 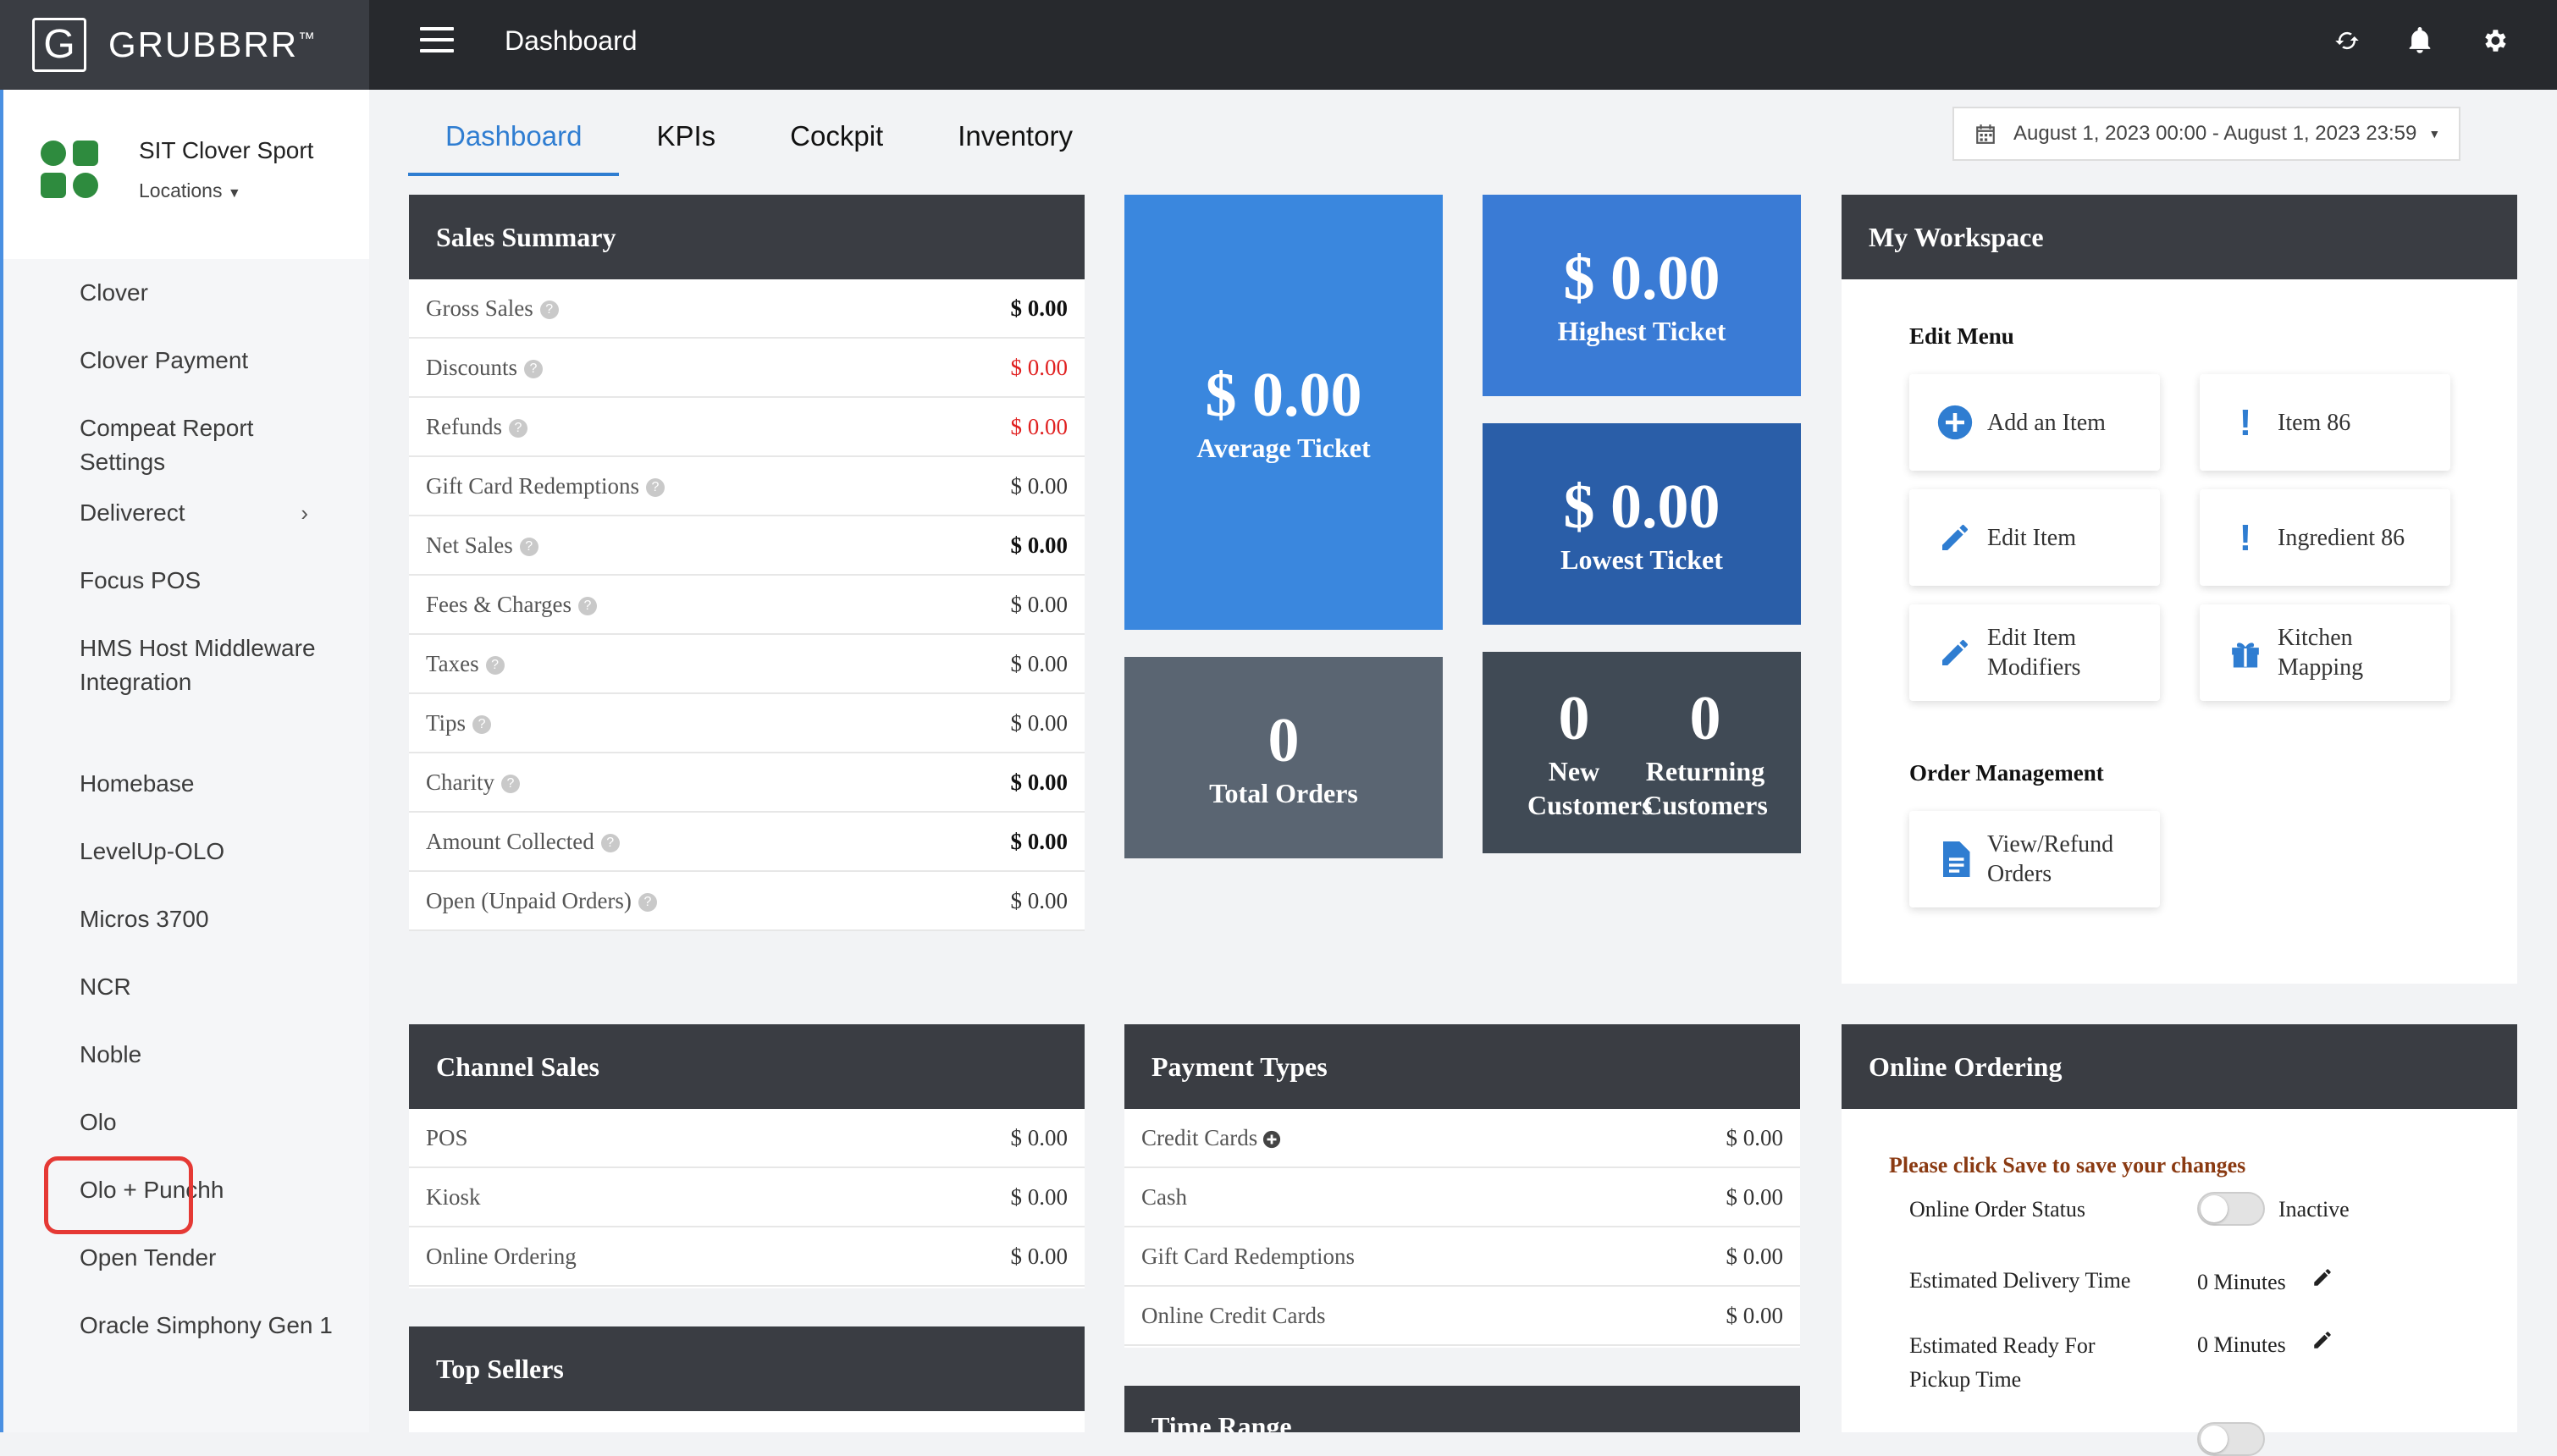 I want to click on new-customers-value: 0, so click(x=1574, y=719).